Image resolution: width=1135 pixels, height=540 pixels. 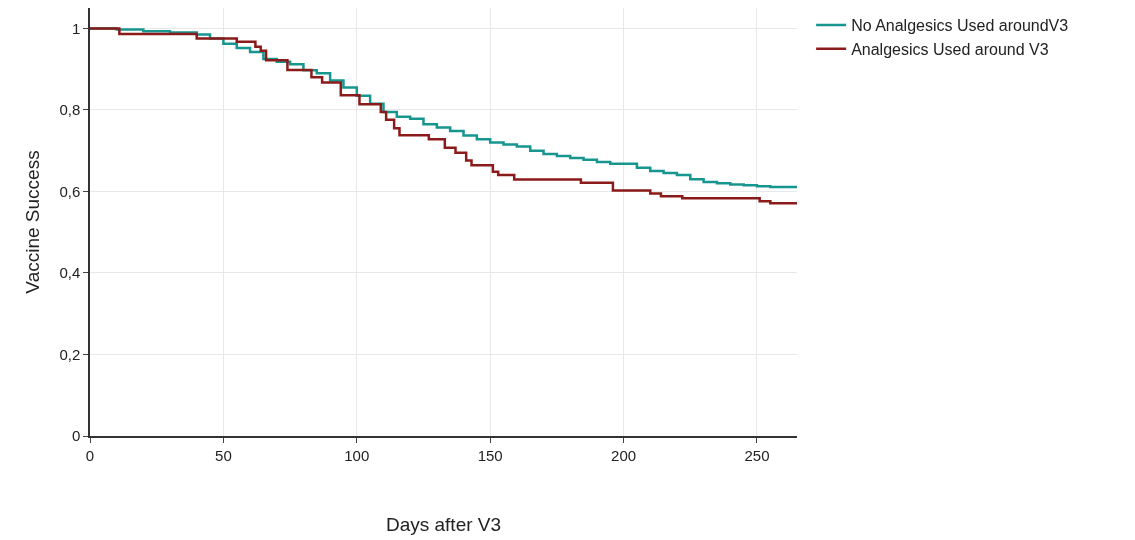 I want to click on x-tick-label: 200, so click(x=624, y=455).